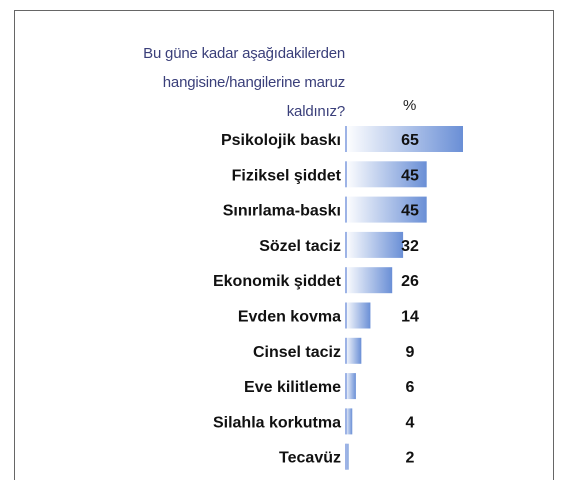 Image resolution: width=571 pixels, height=480 pixels. Describe the element at coordinates (297, 352) in the screenshot. I see `category-label: Cinsel taciz` at that location.